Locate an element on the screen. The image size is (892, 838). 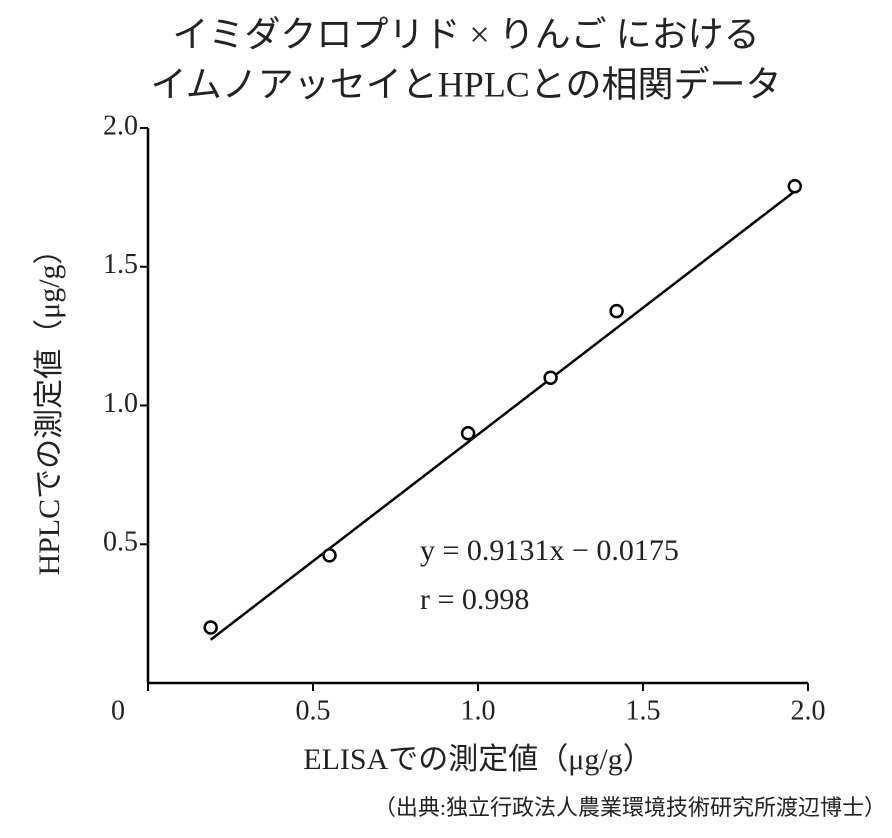
correlation: r = 0.998 is located at coordinates (474, 599).